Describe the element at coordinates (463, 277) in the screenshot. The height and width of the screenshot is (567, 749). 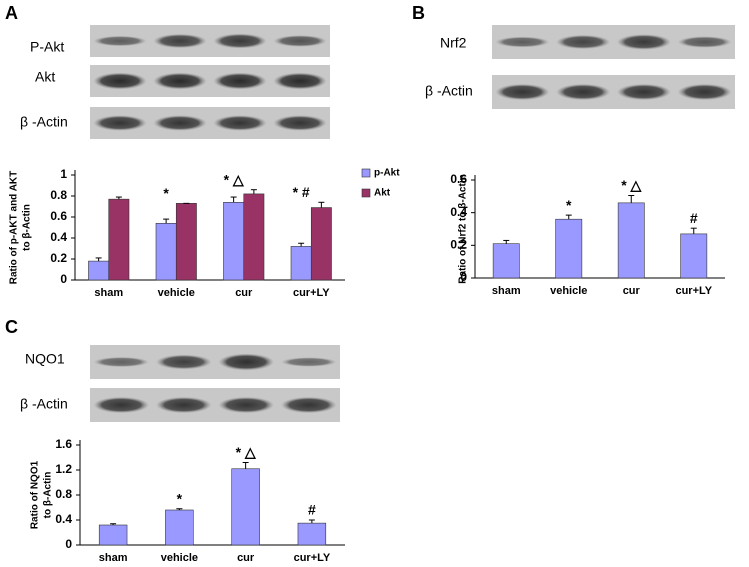
I see `y-tick-label: 0` at that location.